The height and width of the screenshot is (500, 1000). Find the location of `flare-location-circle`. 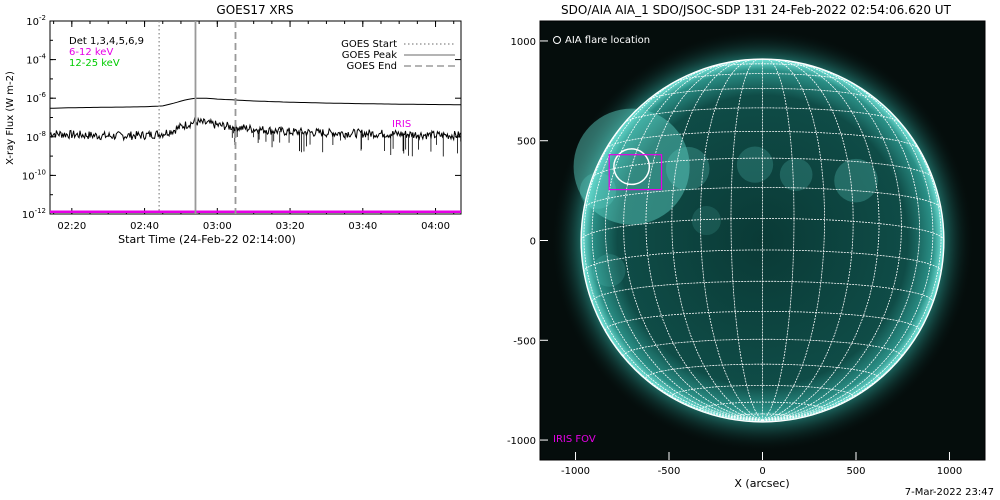

flare-location-circle is located at coordinates (632, 167).